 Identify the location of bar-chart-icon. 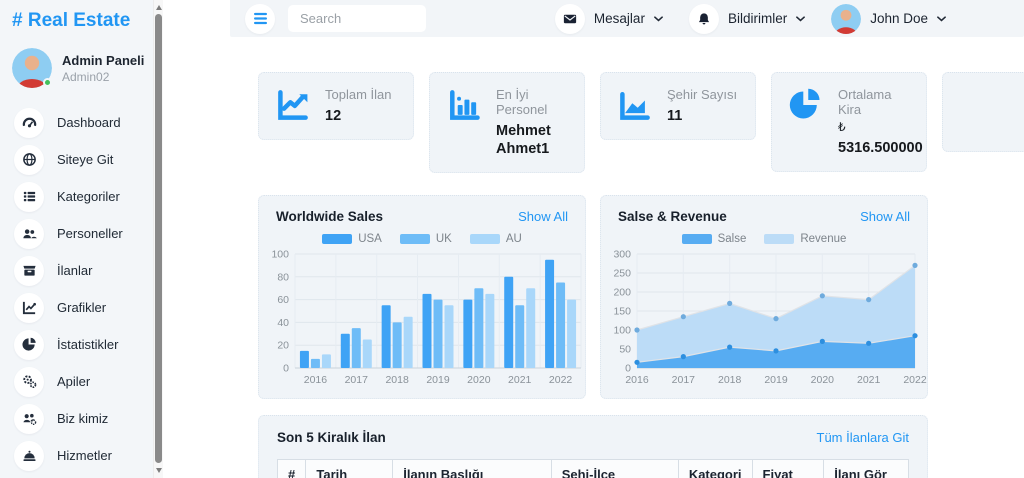
(464, 122).